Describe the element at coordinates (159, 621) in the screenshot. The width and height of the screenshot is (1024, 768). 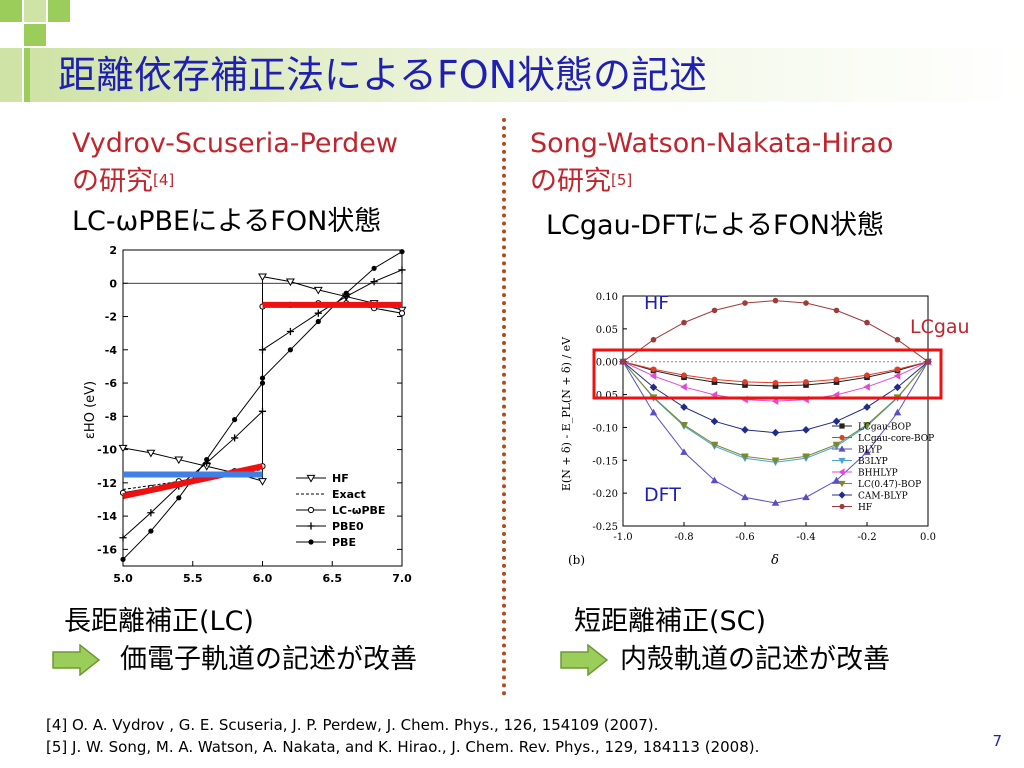
I see `left-bottom-title: 長距離補正(LC)` at that location.